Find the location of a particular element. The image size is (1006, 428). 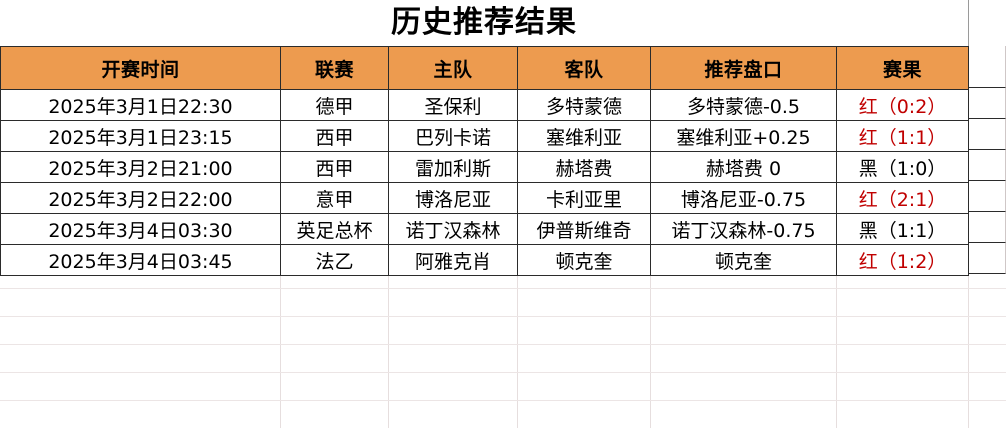

column-header-away: 客队 is located at coordinates (584, 68).